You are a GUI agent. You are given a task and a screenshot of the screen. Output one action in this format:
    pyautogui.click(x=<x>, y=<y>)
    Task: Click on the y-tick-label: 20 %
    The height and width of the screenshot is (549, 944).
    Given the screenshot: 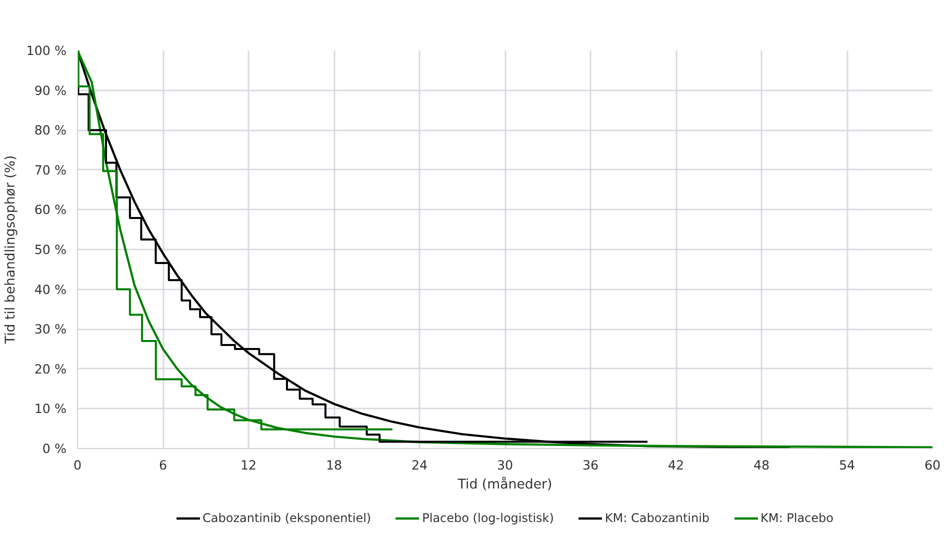 What is the action you would take?
    pyautogui.click(x=50, y=368)
    